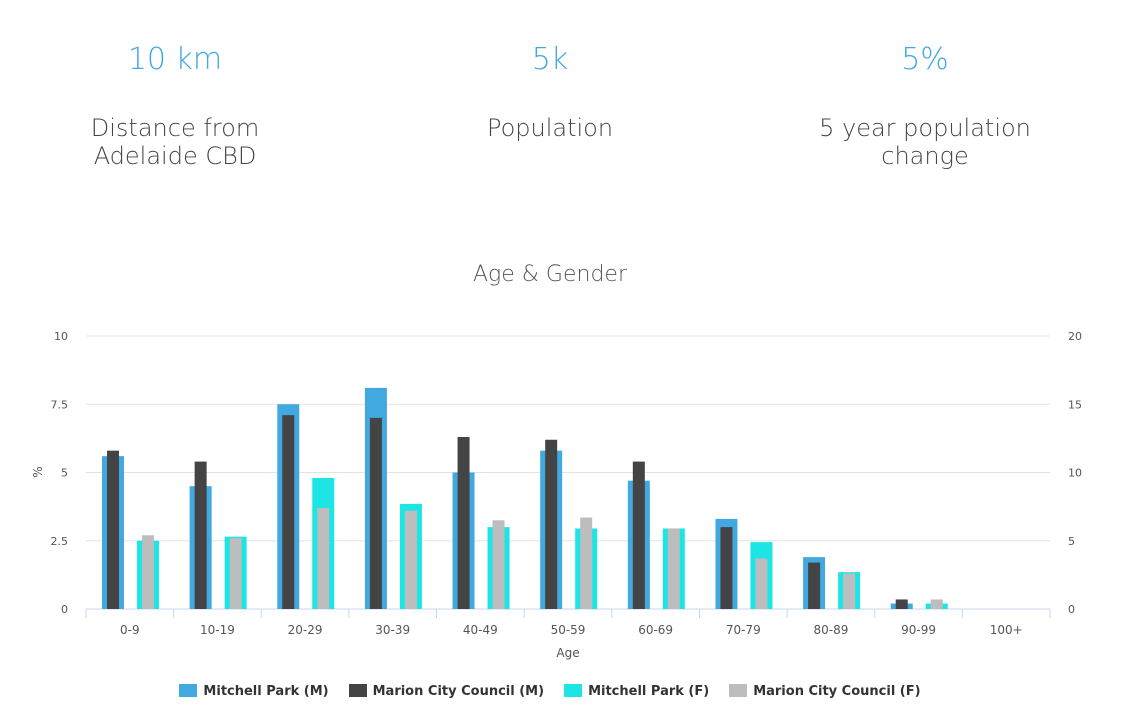 The height and width of the screenshot is (720, 1125). Describe the element at coordinates (175, 142) in the screenshot. I see `stat-distance-label: Distance from Adelaide CBD` at that location.